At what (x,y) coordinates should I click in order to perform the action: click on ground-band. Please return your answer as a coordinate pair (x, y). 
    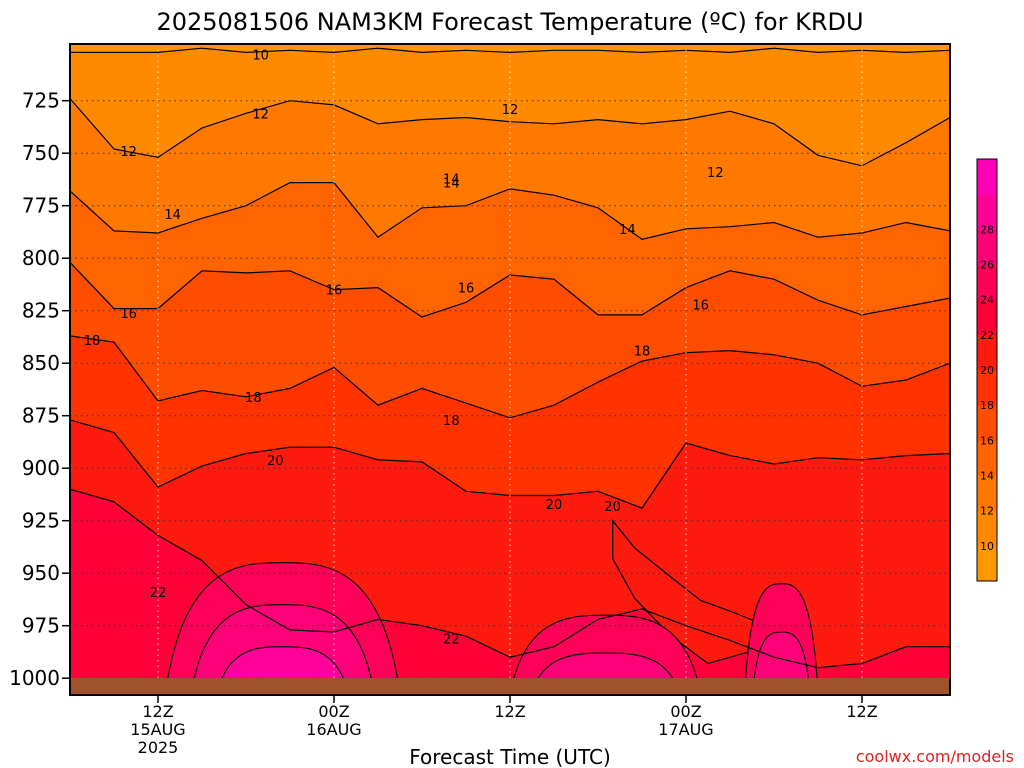
    Looking at the image, I should click on (510, 686).